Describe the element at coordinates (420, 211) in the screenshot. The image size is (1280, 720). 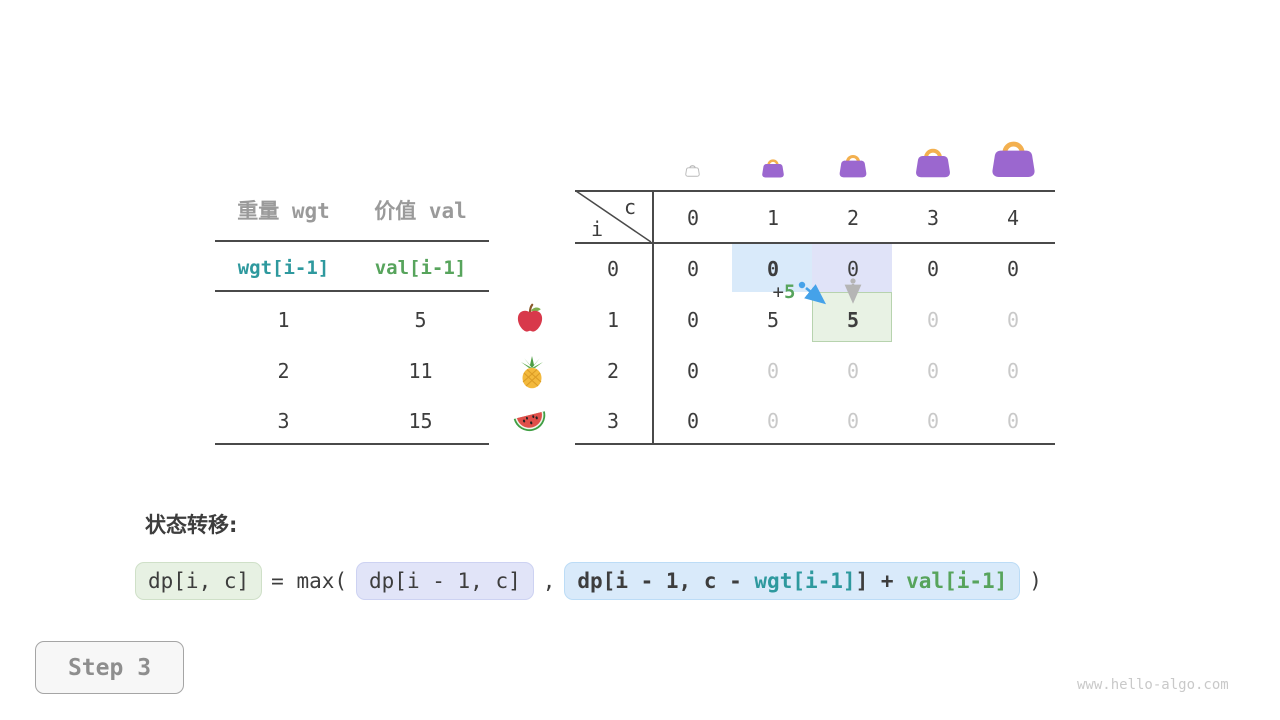
I see `item-table-header-value: 价值 val` at that location.